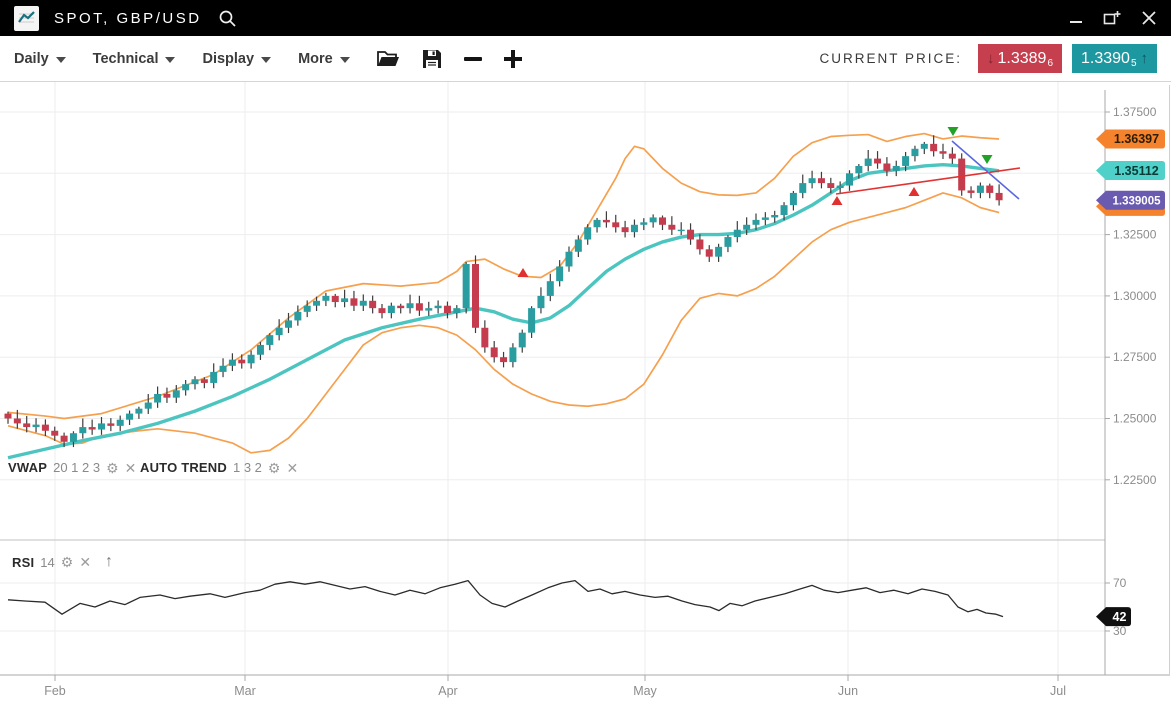 Image resolution: width=1171 pixels, height=702 pixels. What do you see at coordinates (227, 18) in the screenshot?
I see `search-icon` at bounding box center [227, 18].